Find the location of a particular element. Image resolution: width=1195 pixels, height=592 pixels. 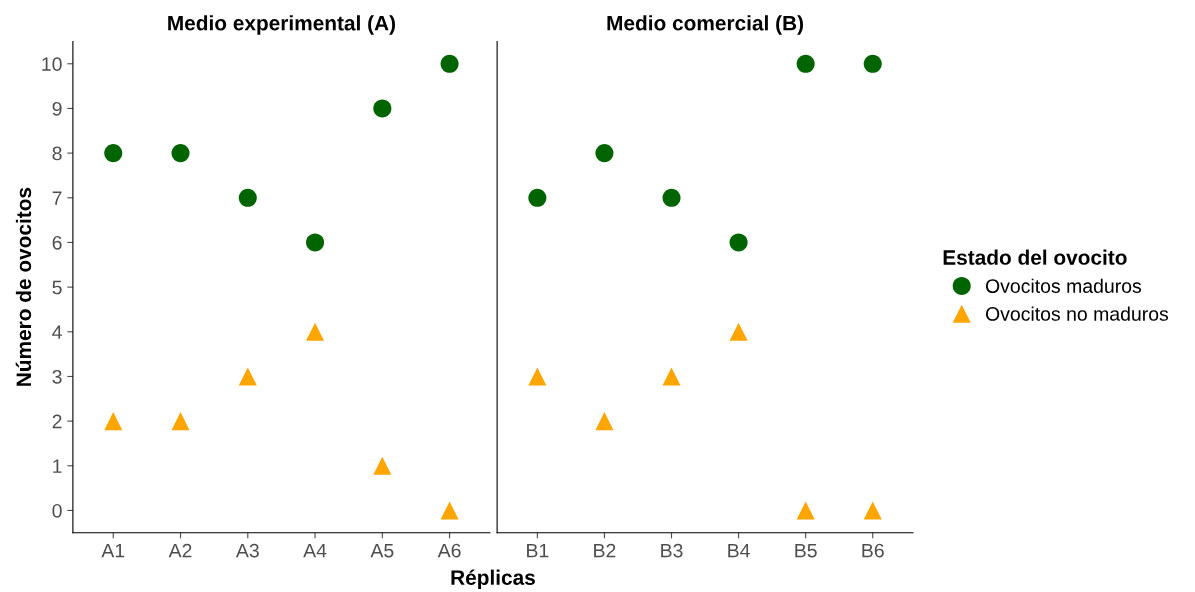

y-tick-label: 8 is located at coordinates (57, 153).